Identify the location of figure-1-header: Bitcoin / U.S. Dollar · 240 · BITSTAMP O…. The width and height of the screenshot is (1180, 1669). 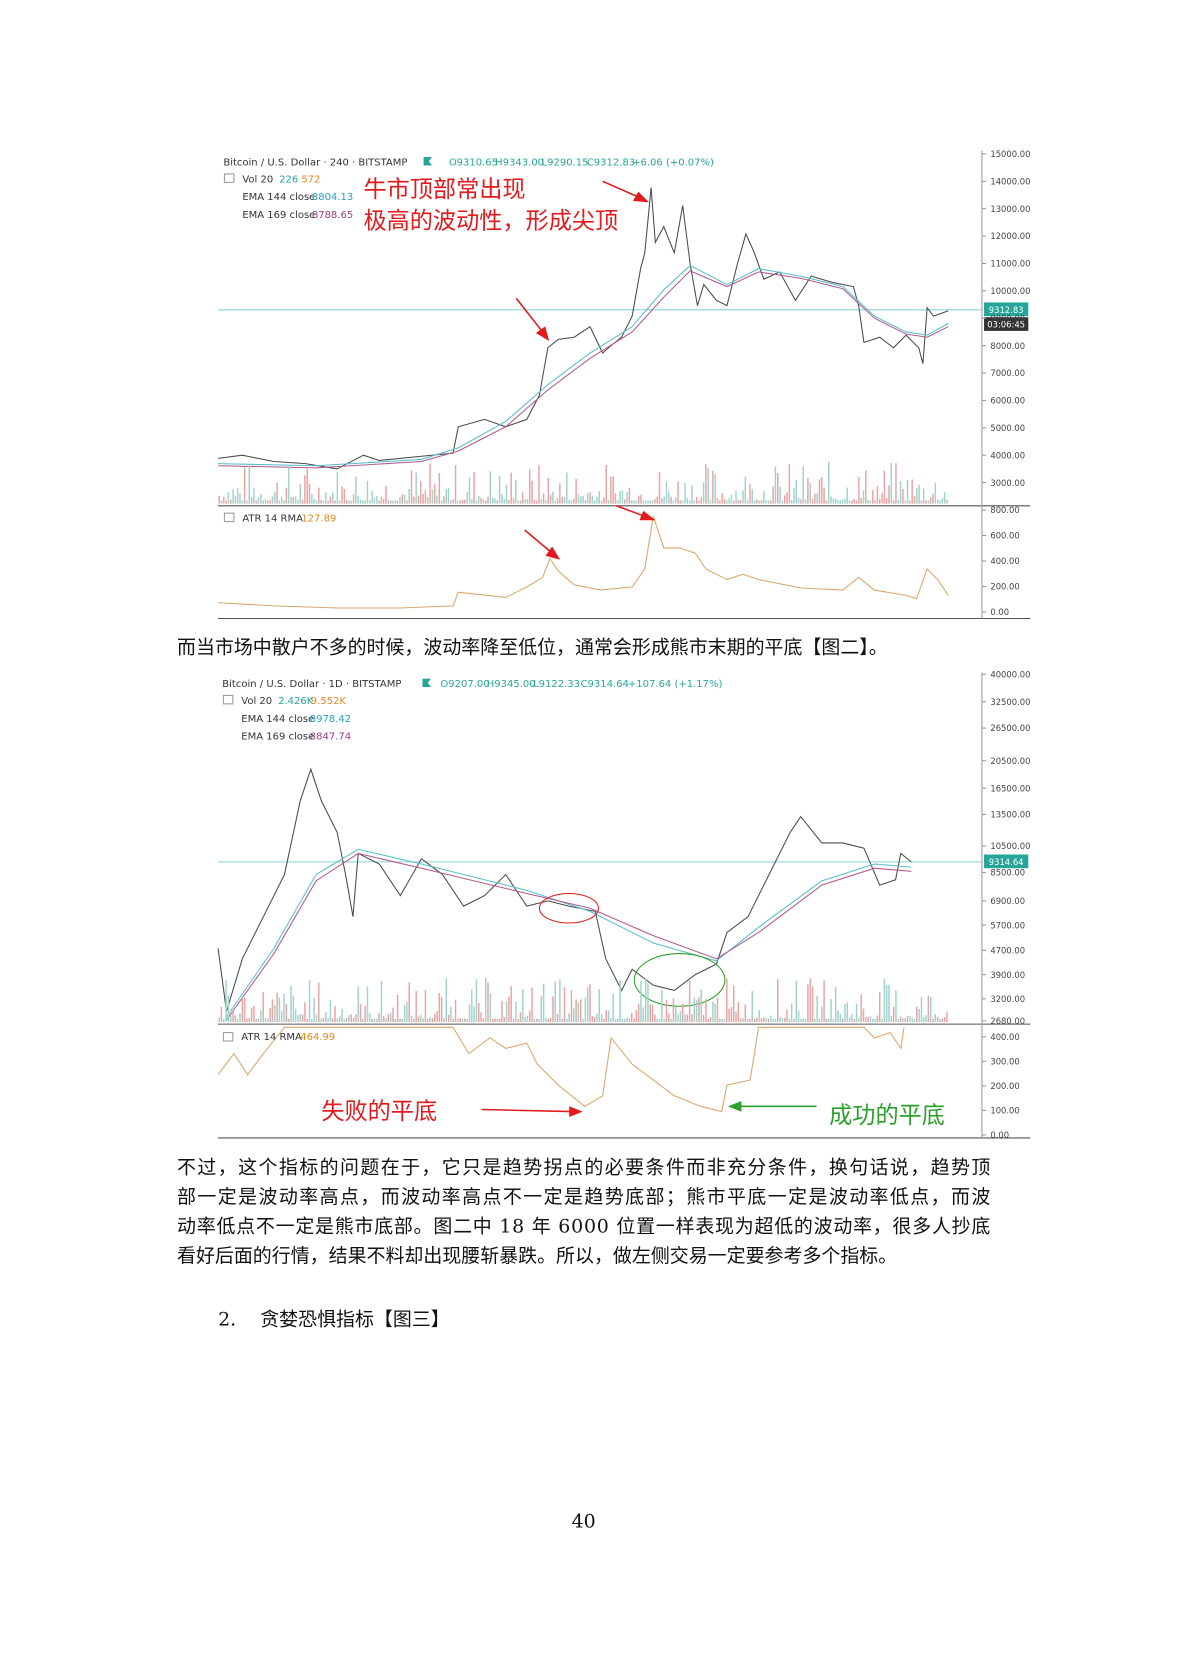
(624, 340).